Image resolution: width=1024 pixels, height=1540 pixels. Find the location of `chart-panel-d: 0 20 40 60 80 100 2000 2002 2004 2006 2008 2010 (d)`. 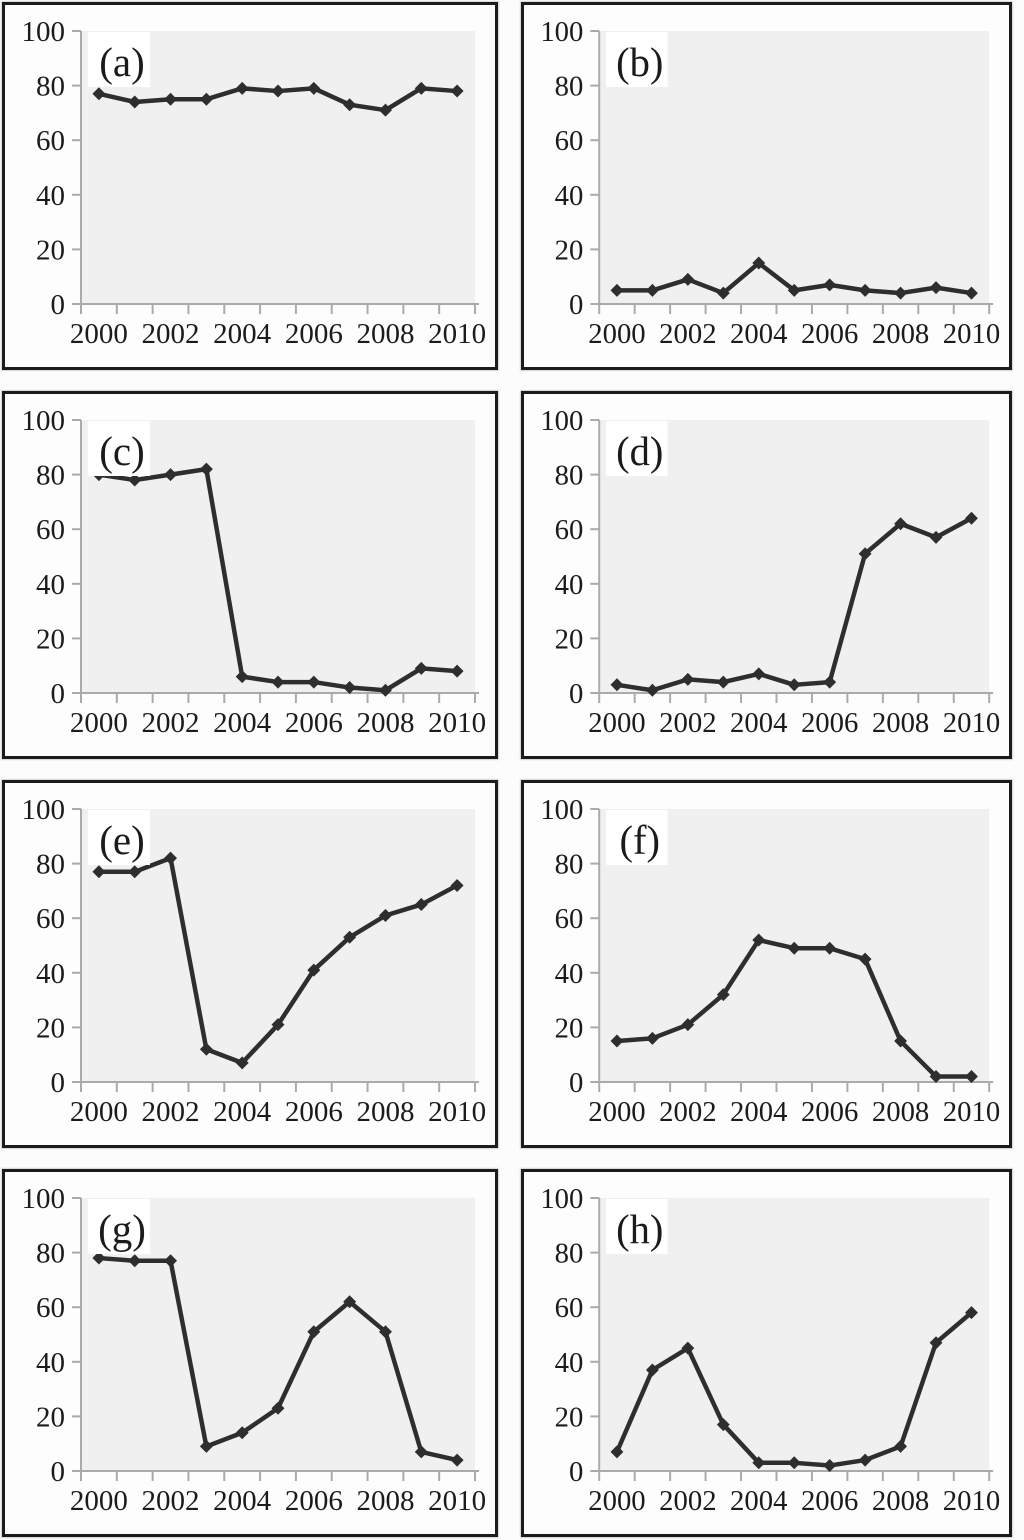

chart-panel-d: 0 20 40 60 80 100 2000 2002 2004 2006 2008 2010 (d) is located at coordinates (766, 575).